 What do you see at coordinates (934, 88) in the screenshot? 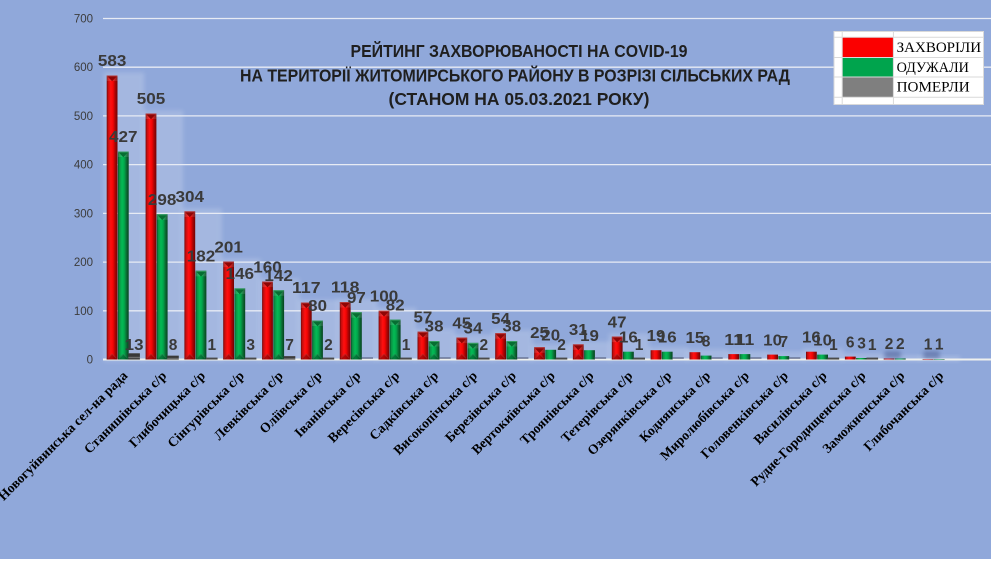
I see `svg-text: ПОМЕРЛИ` at bounding box center [934, 88].